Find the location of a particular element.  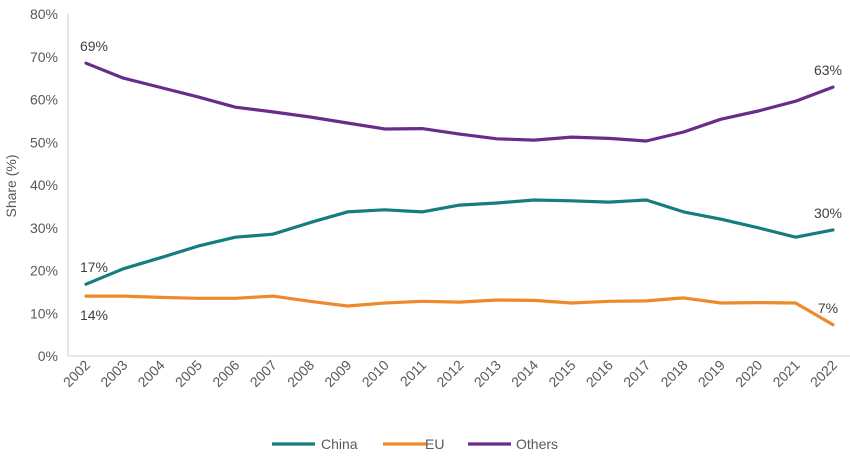

x-tick-label: 2009 is located at coordinates (337, 373).